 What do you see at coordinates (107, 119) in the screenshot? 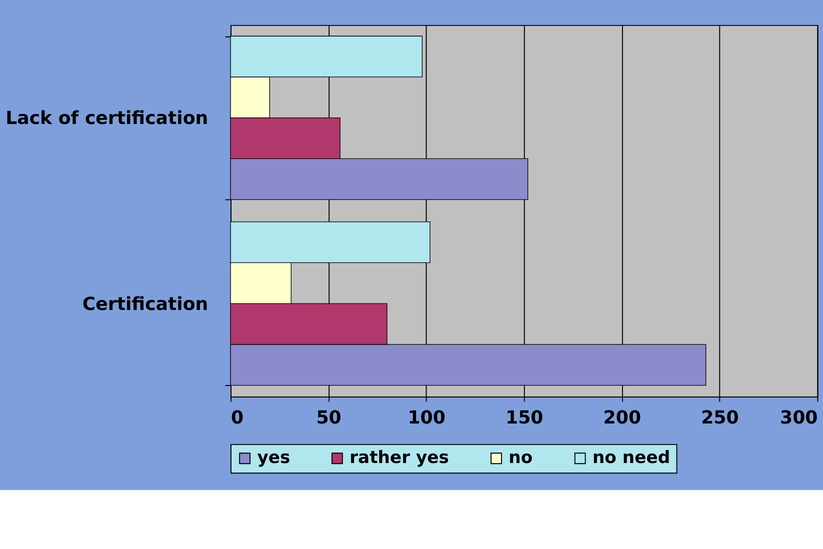
I see `y-tick-label: Lack of certification` at bounding box center [107, 119].